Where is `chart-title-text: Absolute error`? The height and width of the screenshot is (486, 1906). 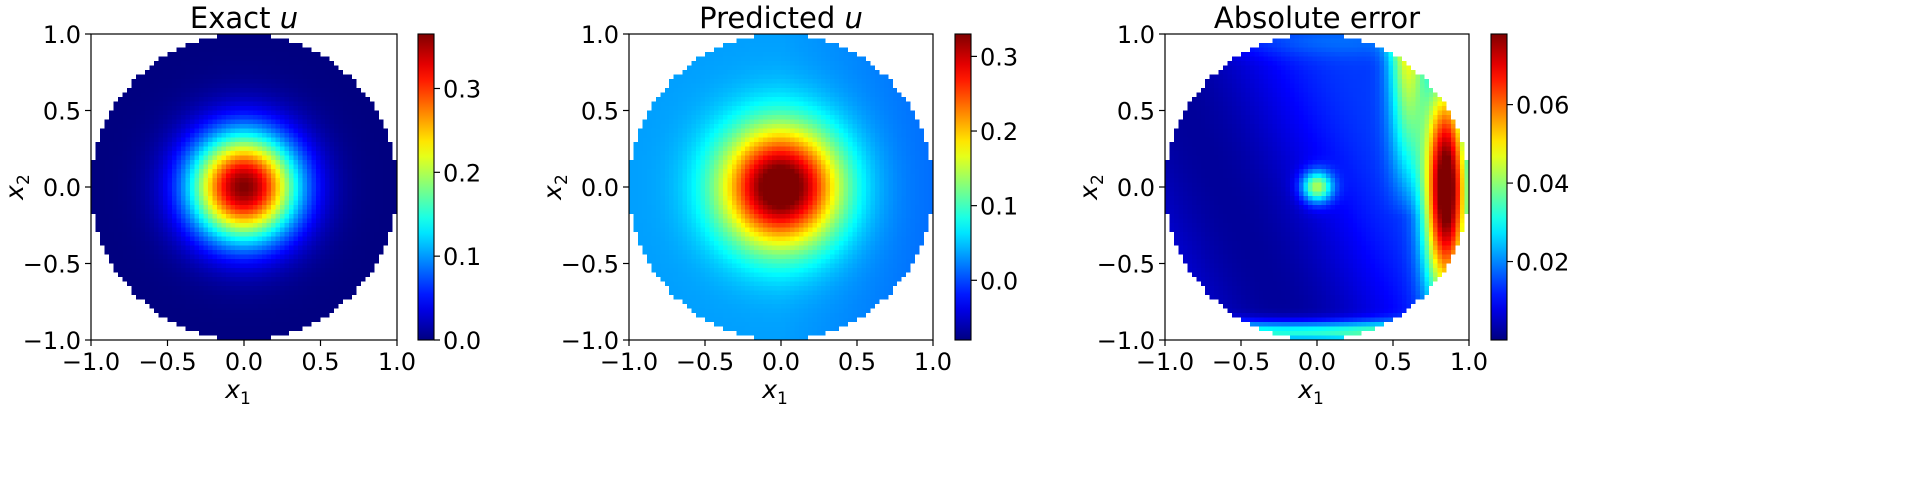 chart-title-text: Absolute error is located at coordinates (1317, 18).